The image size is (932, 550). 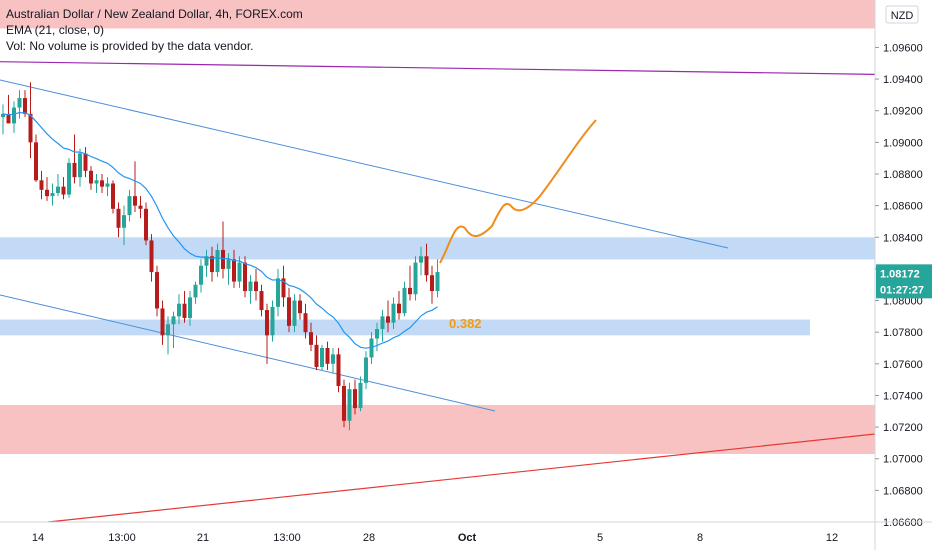 I want to click on y-tick-label: 1.08000, so click(x=903, y=302).